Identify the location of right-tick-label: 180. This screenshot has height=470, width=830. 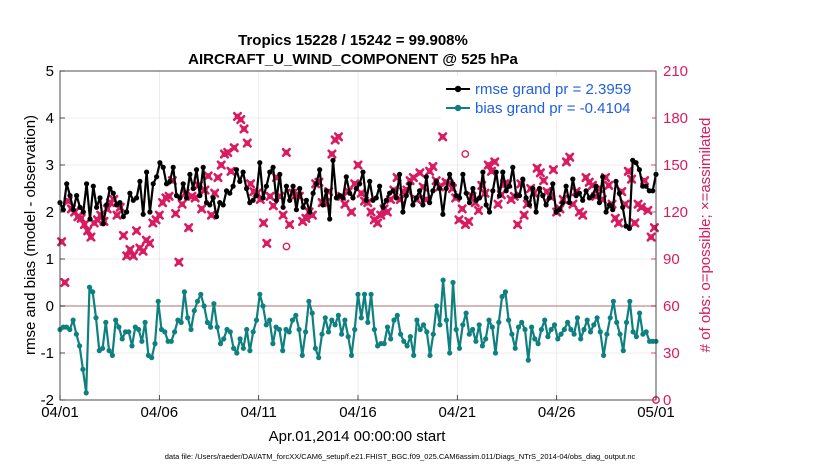
(675, 118).